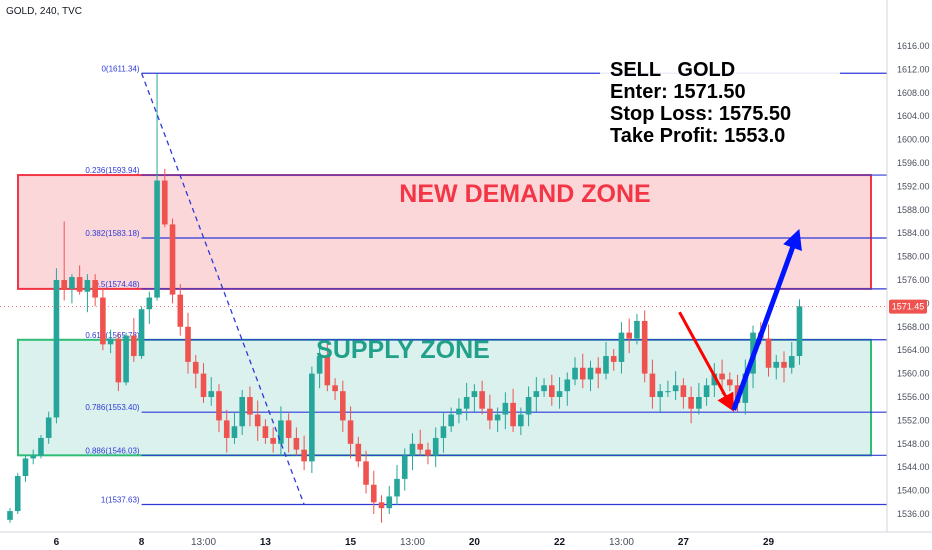 This screenshot has width=932, height=550. Describe the element at coordinates (913, 397) in the screenshot. I see `price-tick-label: 1556.00` at that location.